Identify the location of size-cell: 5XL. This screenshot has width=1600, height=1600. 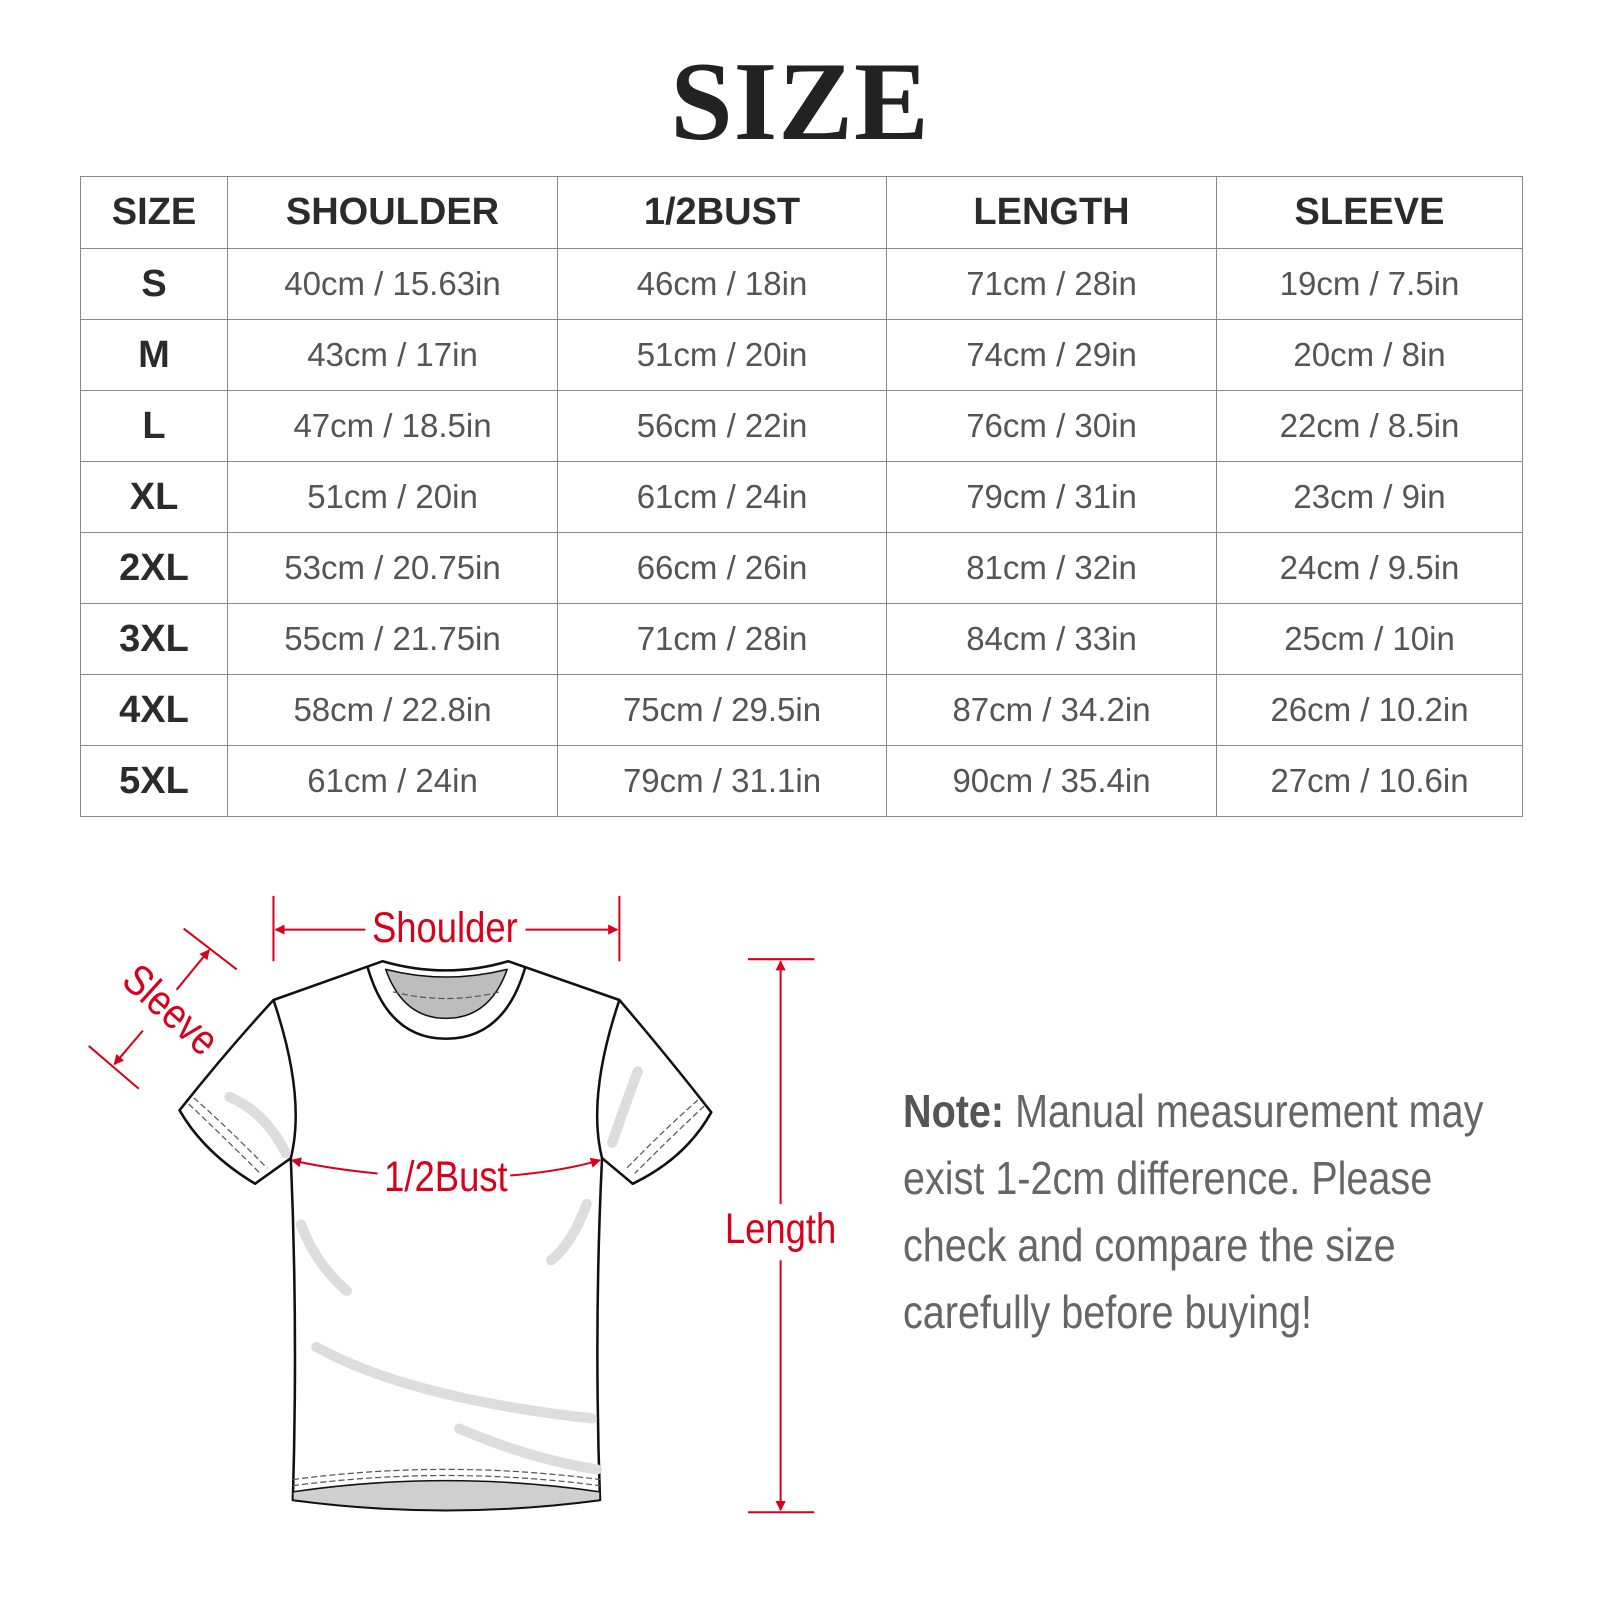
(154, 781).